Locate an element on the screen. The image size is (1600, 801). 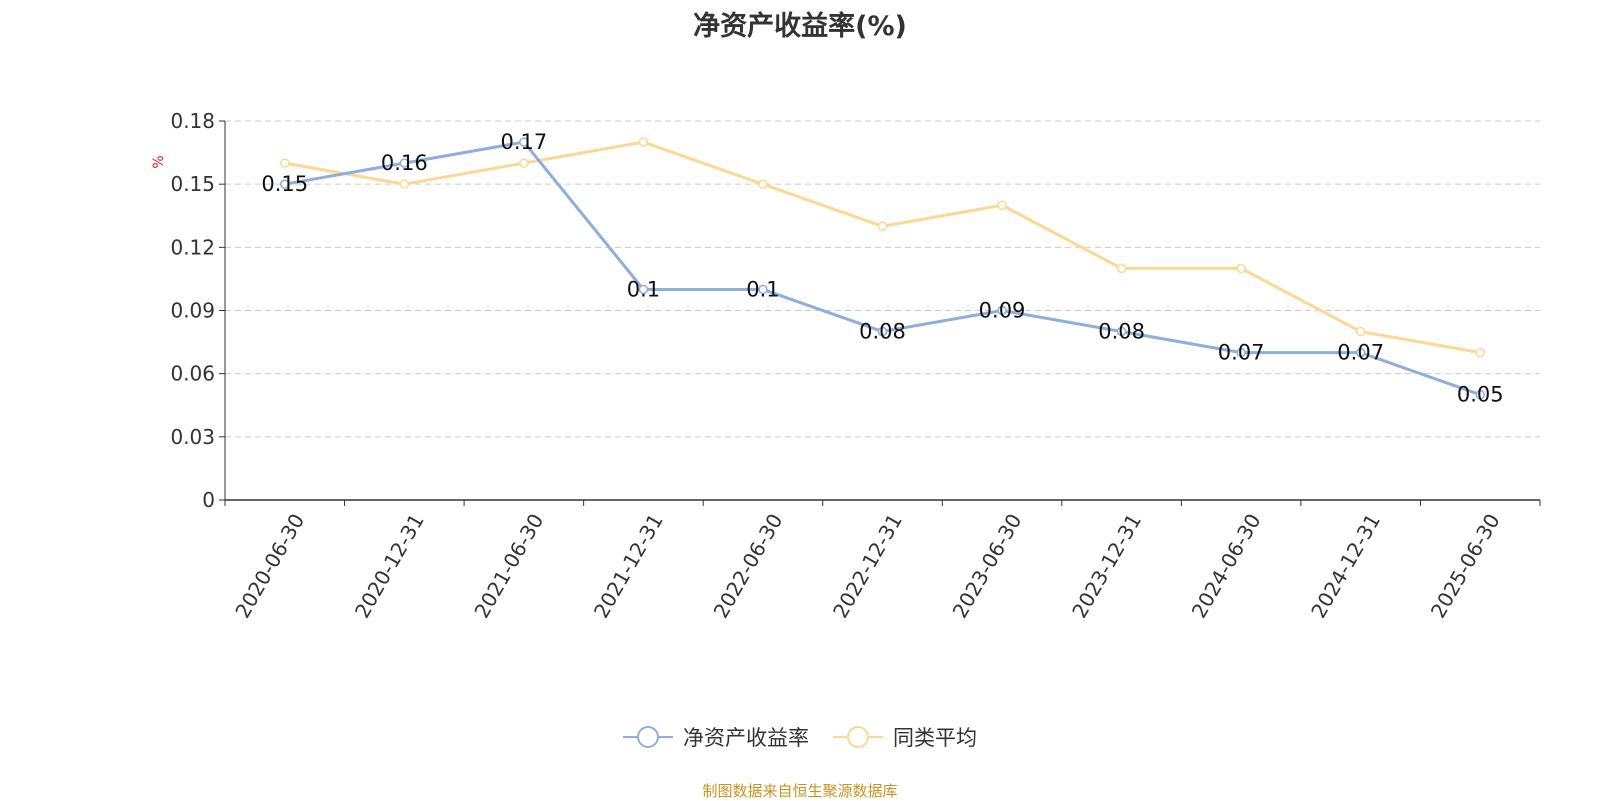
legend-peer-label: 同类平均 is located at coordinates (935, 738).